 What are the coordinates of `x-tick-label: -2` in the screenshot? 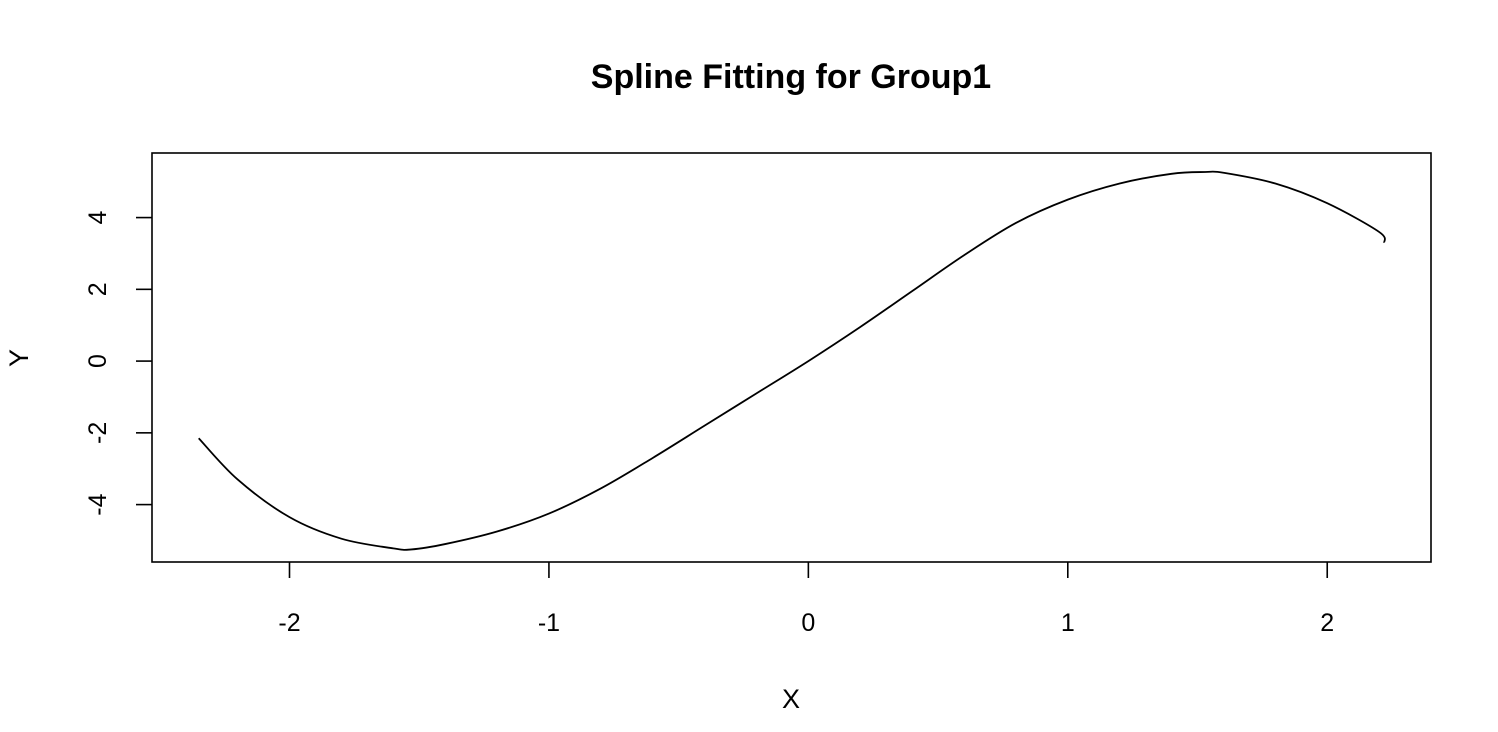 It's located at (289, 623).